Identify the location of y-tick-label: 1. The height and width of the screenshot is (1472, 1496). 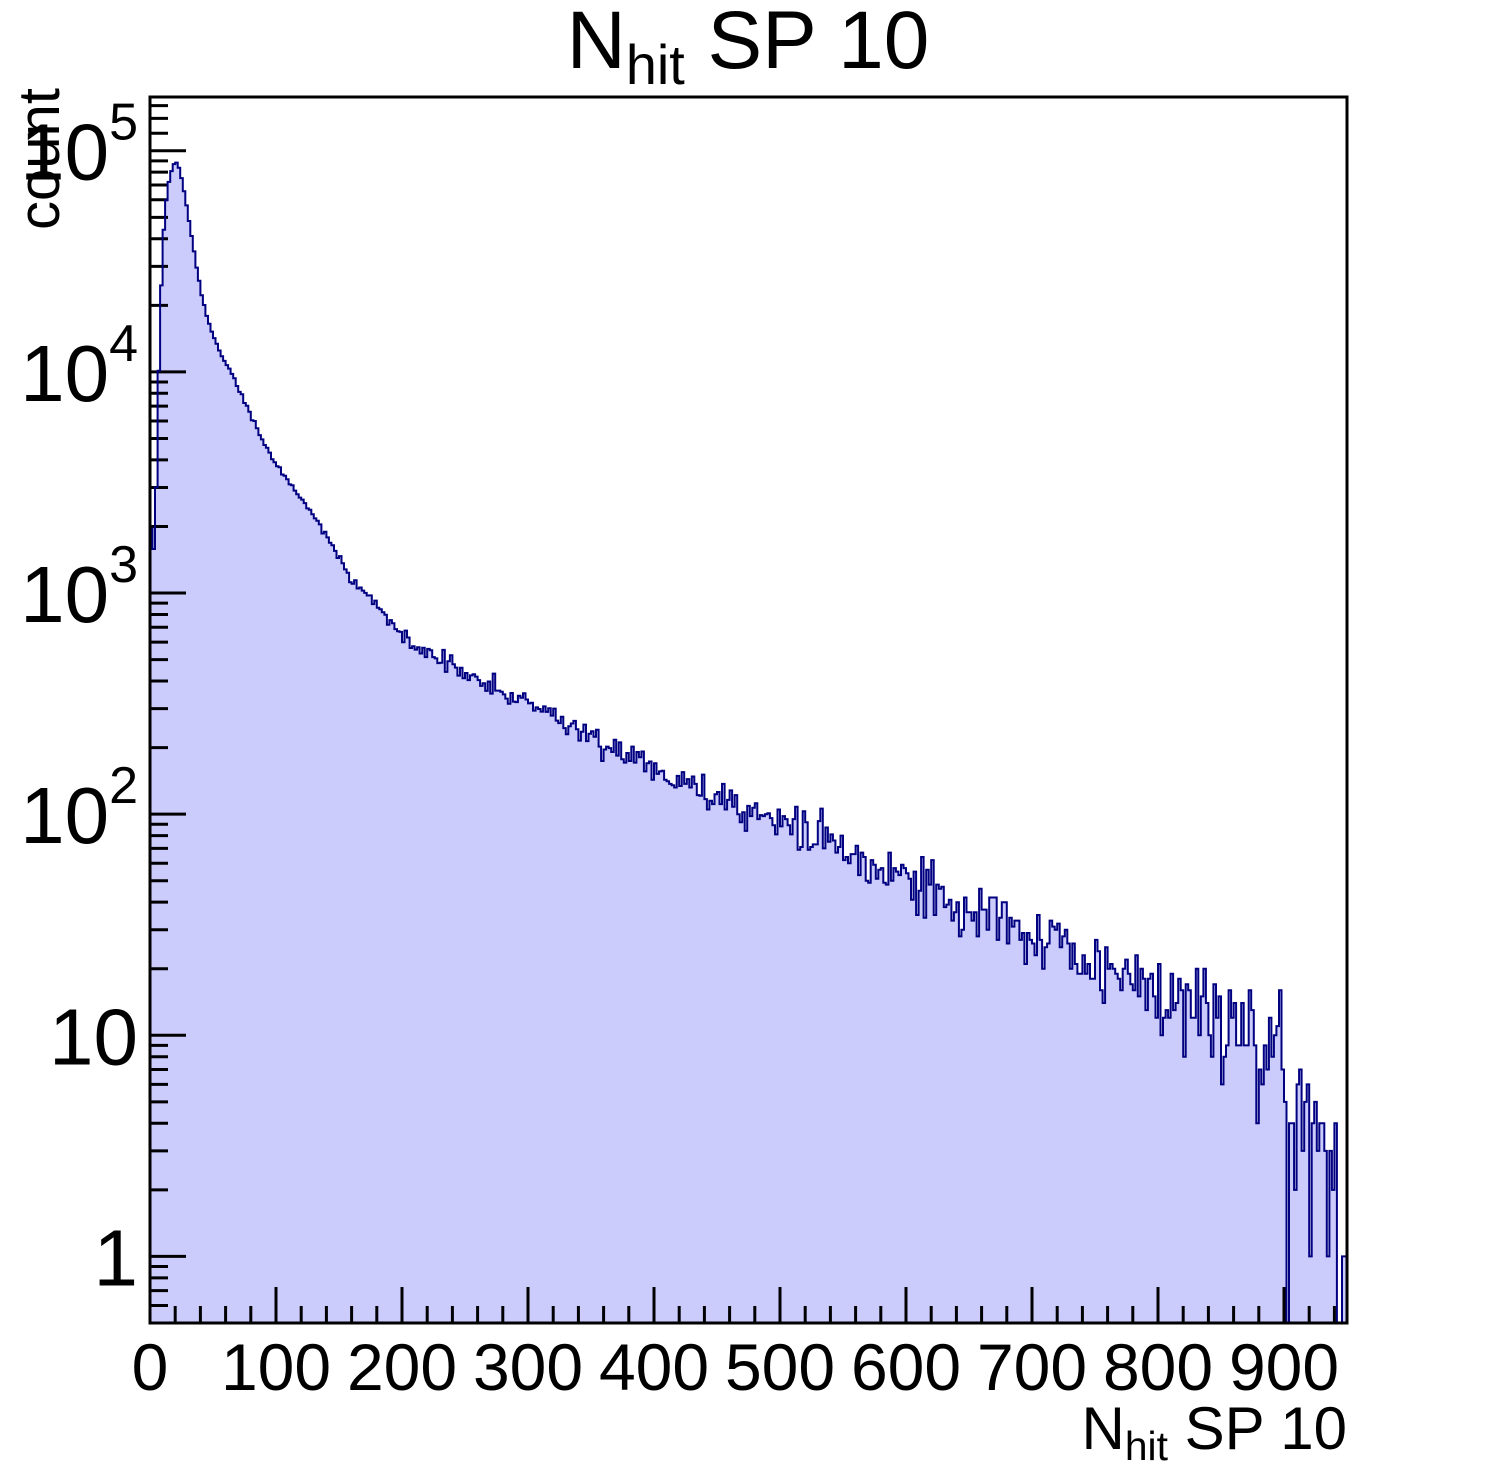
(116, 1257).